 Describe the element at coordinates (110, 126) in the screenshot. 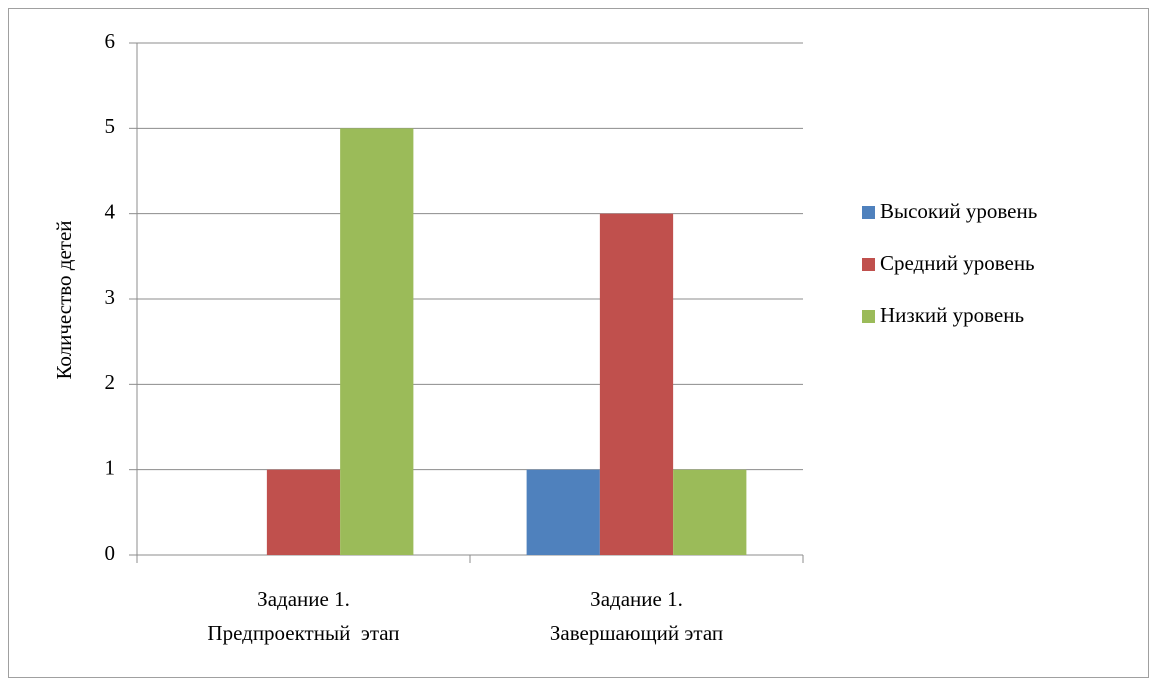

I see `y-tick-label: 5` at that location.